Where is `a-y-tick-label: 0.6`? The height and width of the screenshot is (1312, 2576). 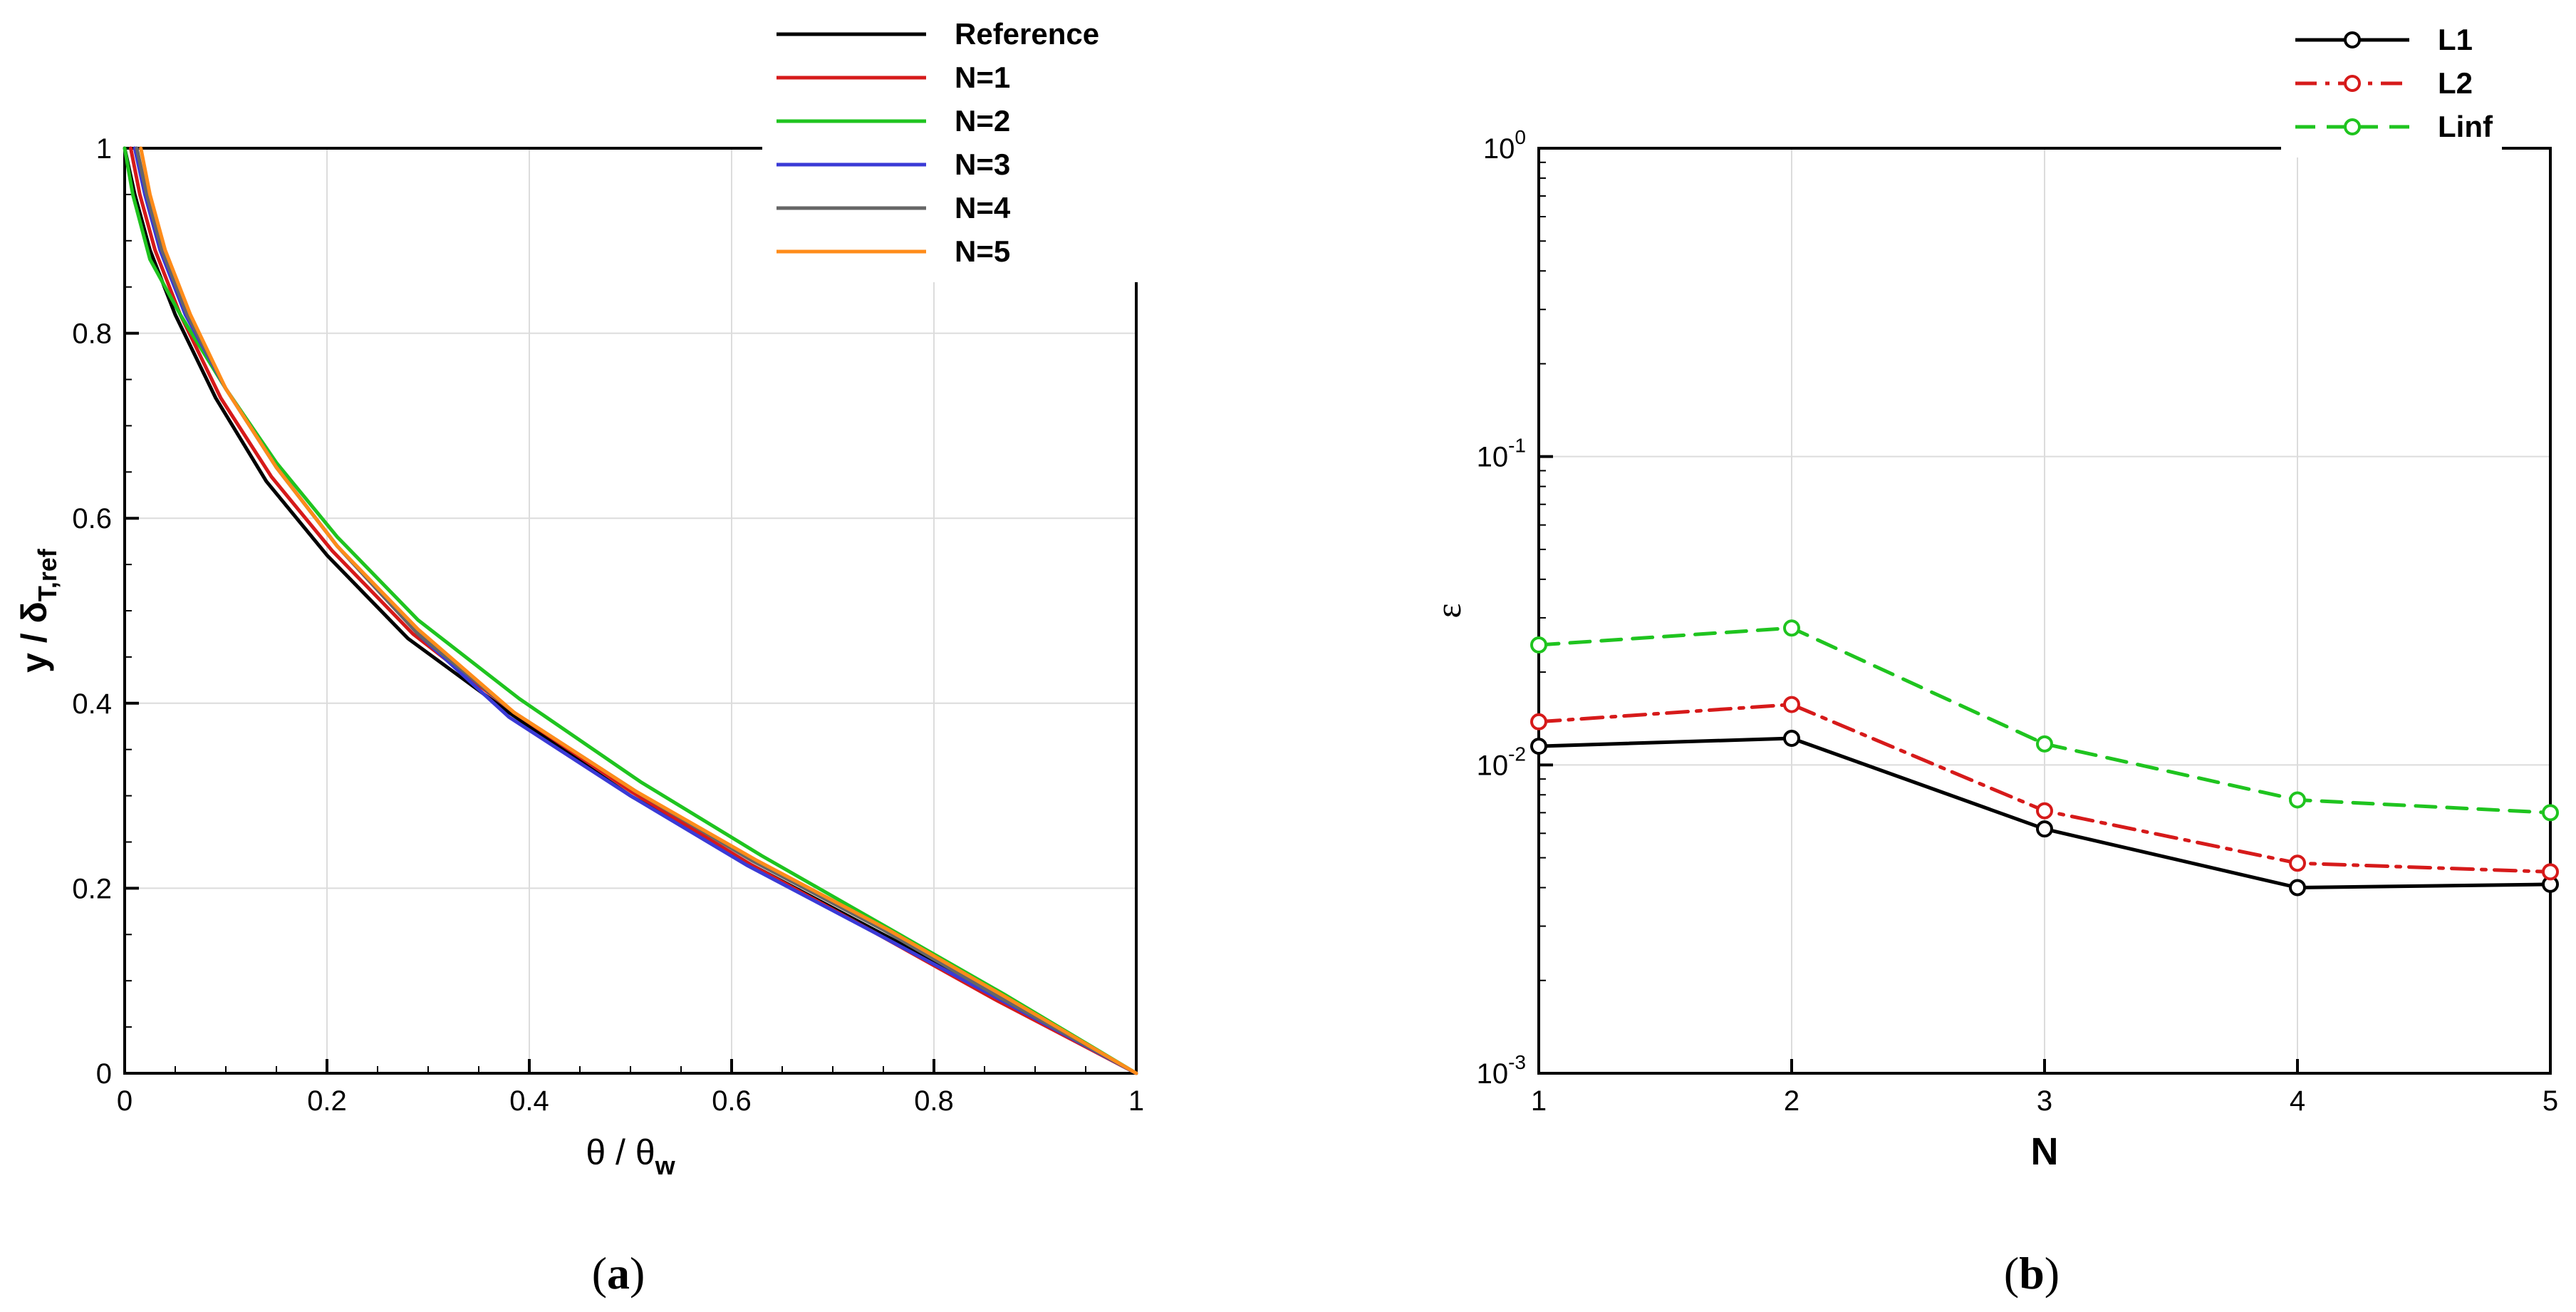 a-y-tick-label: 0.6 is located at coordinates (92, 518).